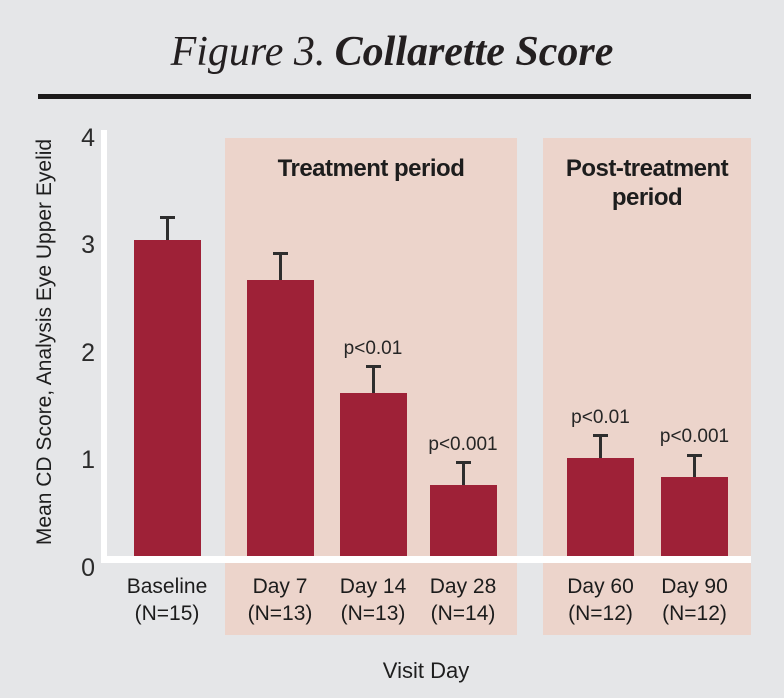 The image size is (784, 698). Describe the element at coordinates (601, 600) in the screenshot. I see `x-tick-label: Day 60 (N=12)` at that location.